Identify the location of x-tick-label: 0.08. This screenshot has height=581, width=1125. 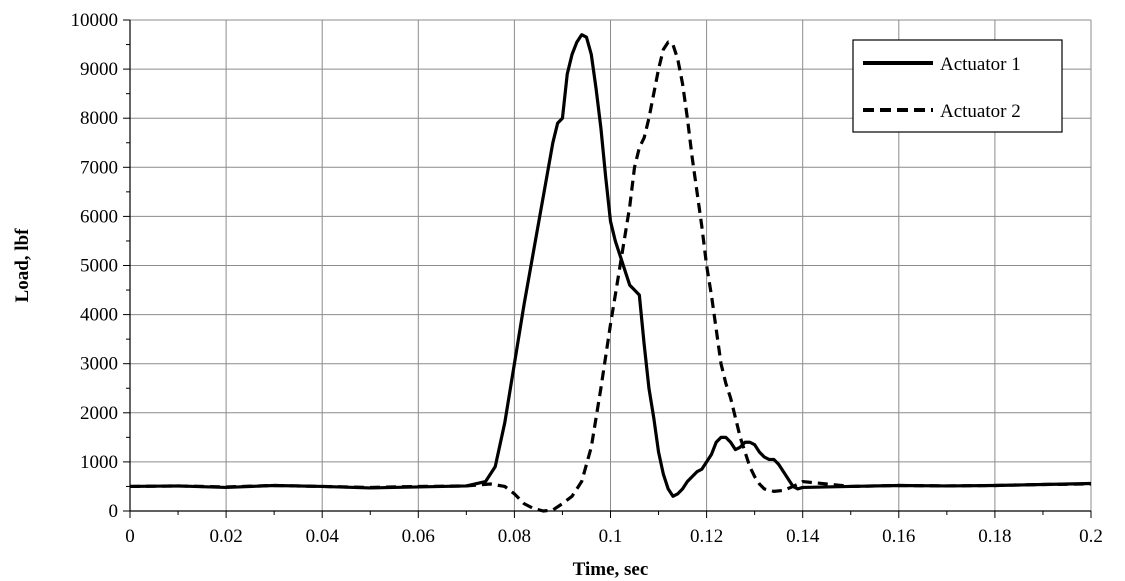
(514, 536).